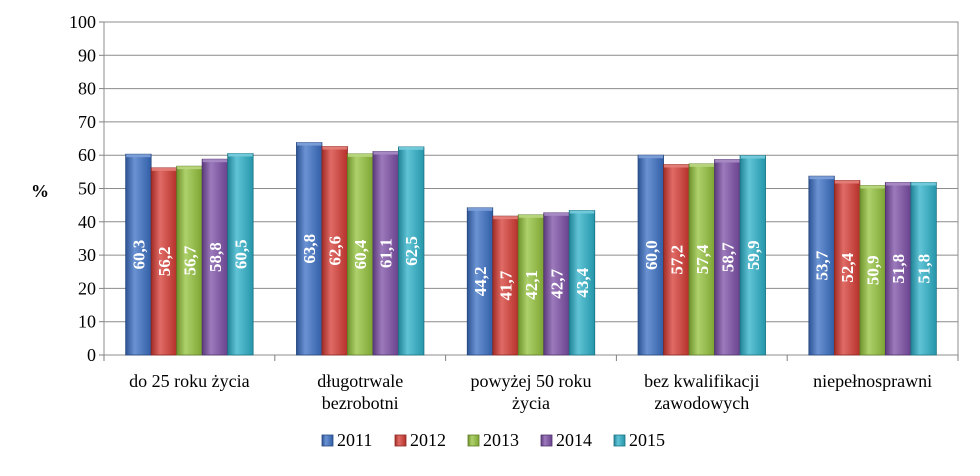 This screenshot has width=980, height=476. I want to click on x-tick-label: zawodowych, so click(701, 403).